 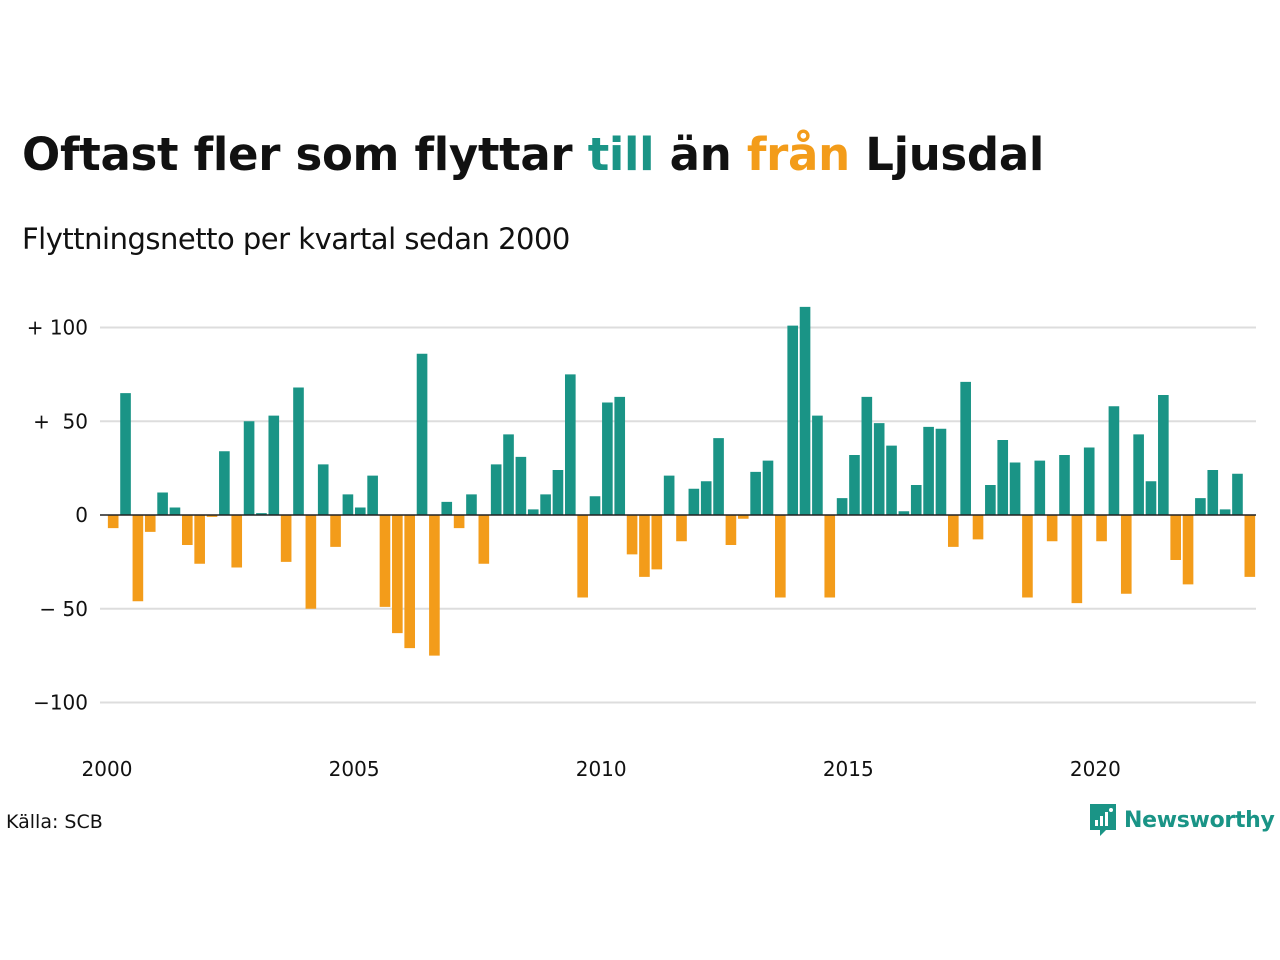 I want to click on x-axis: 2000 2005 2010 2015 2020, so click(x=601, y=769).